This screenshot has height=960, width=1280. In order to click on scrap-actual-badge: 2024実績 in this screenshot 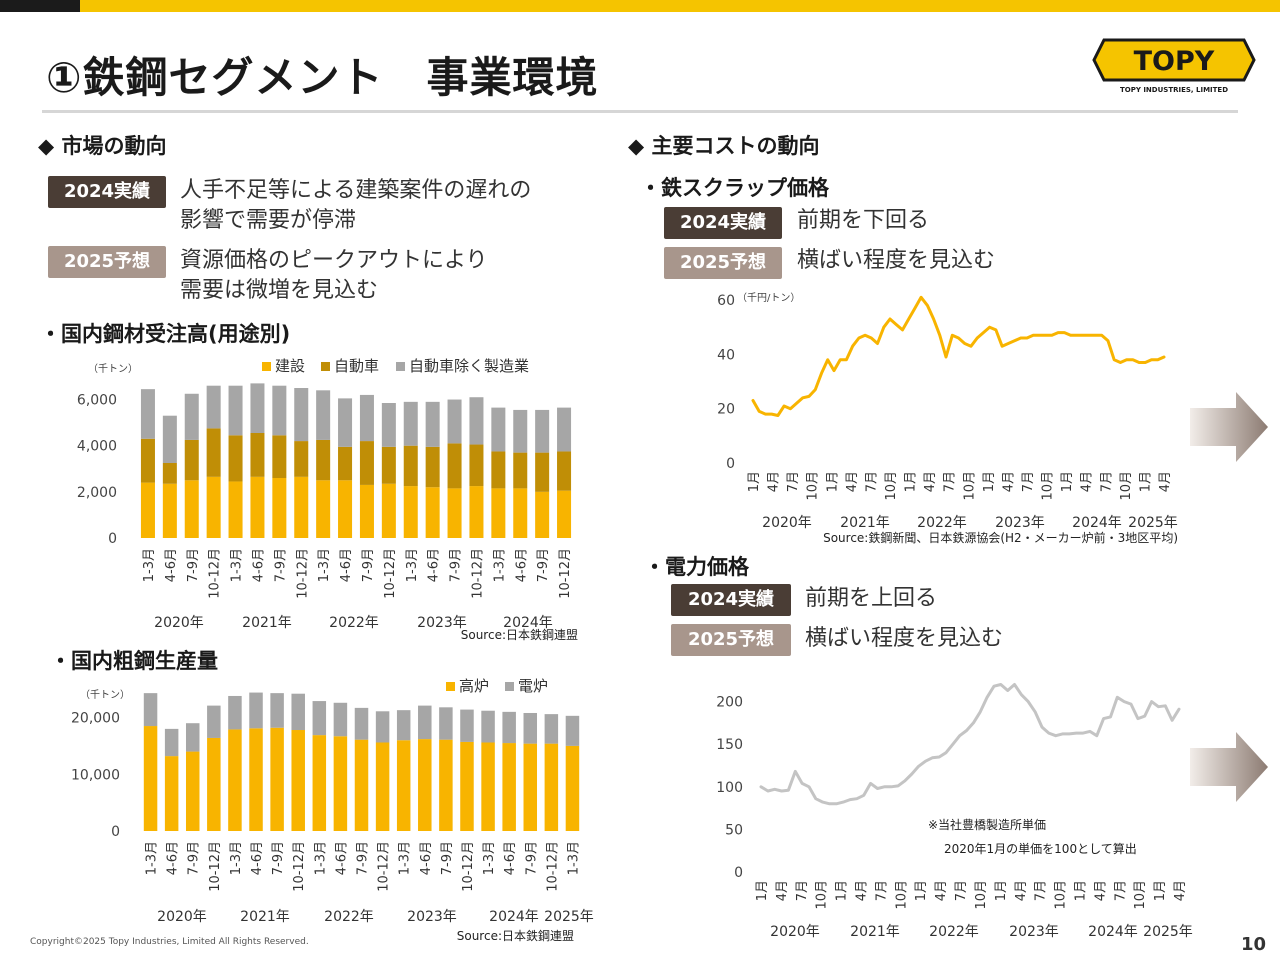, I will do `click(723, 223)`.